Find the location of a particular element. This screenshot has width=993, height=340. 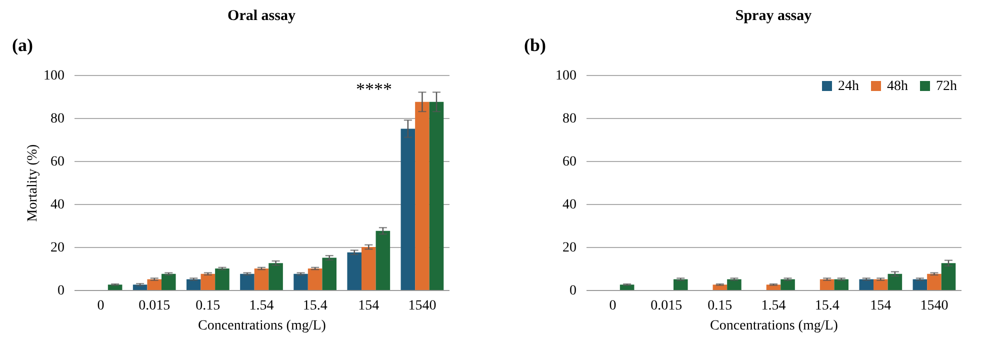

chart-title: Oral assay is located at coordinates (262, 16).